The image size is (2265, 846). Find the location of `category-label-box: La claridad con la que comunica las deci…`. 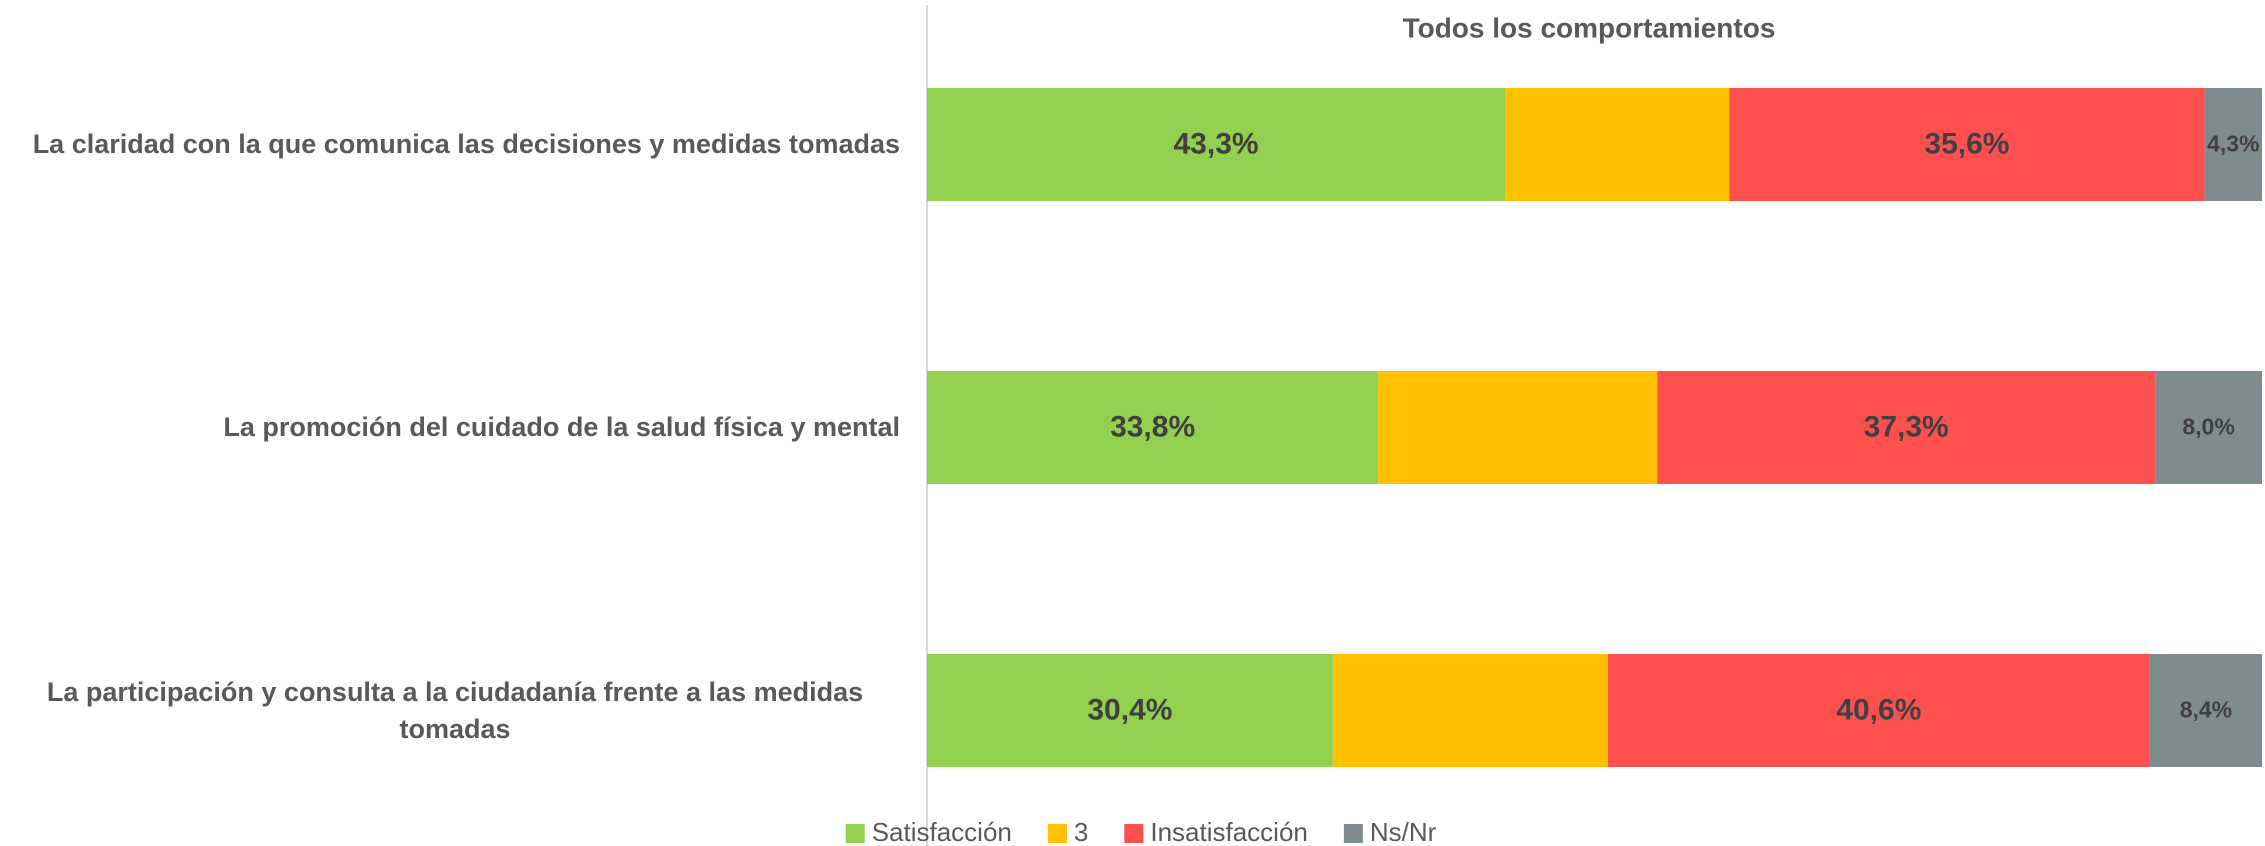

category-label-box: La claridad con la que comunica las deci… is located at coordinates (450, 144).